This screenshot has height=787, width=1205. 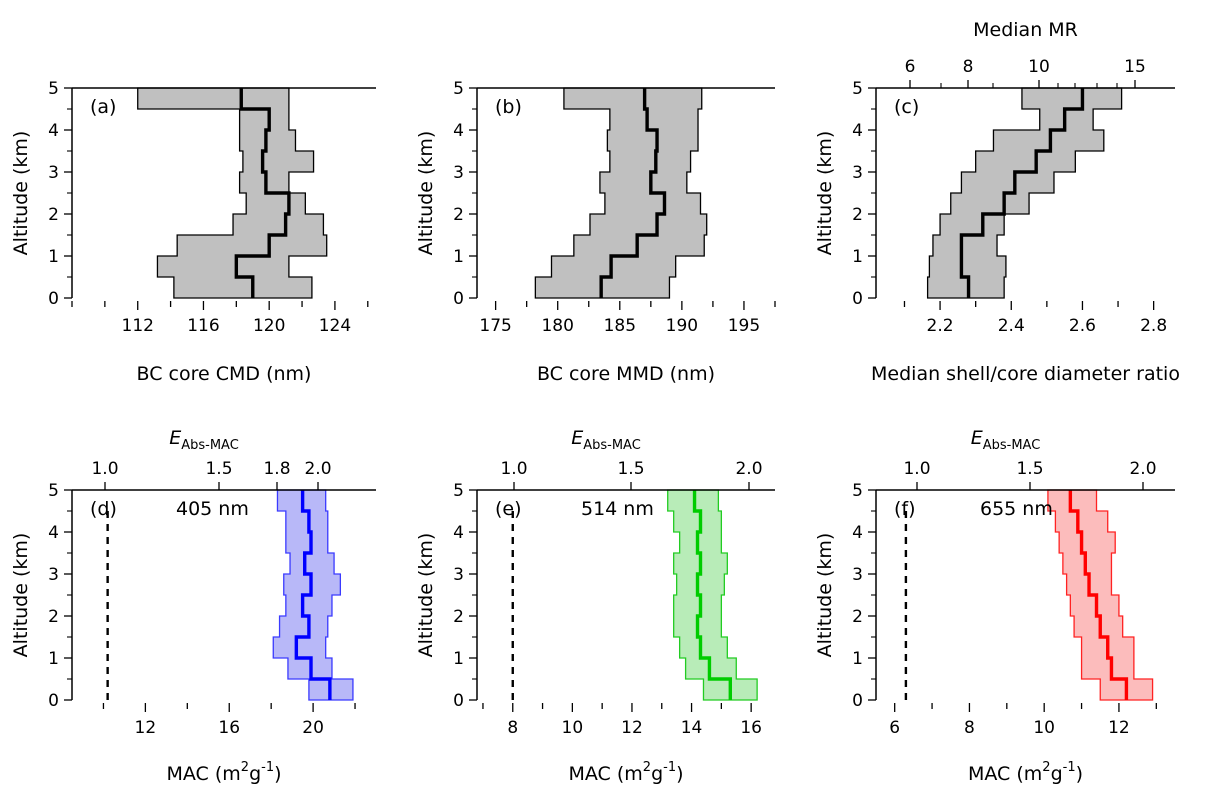 I want to click on panel-label: (b), so click(x=508, y=107).